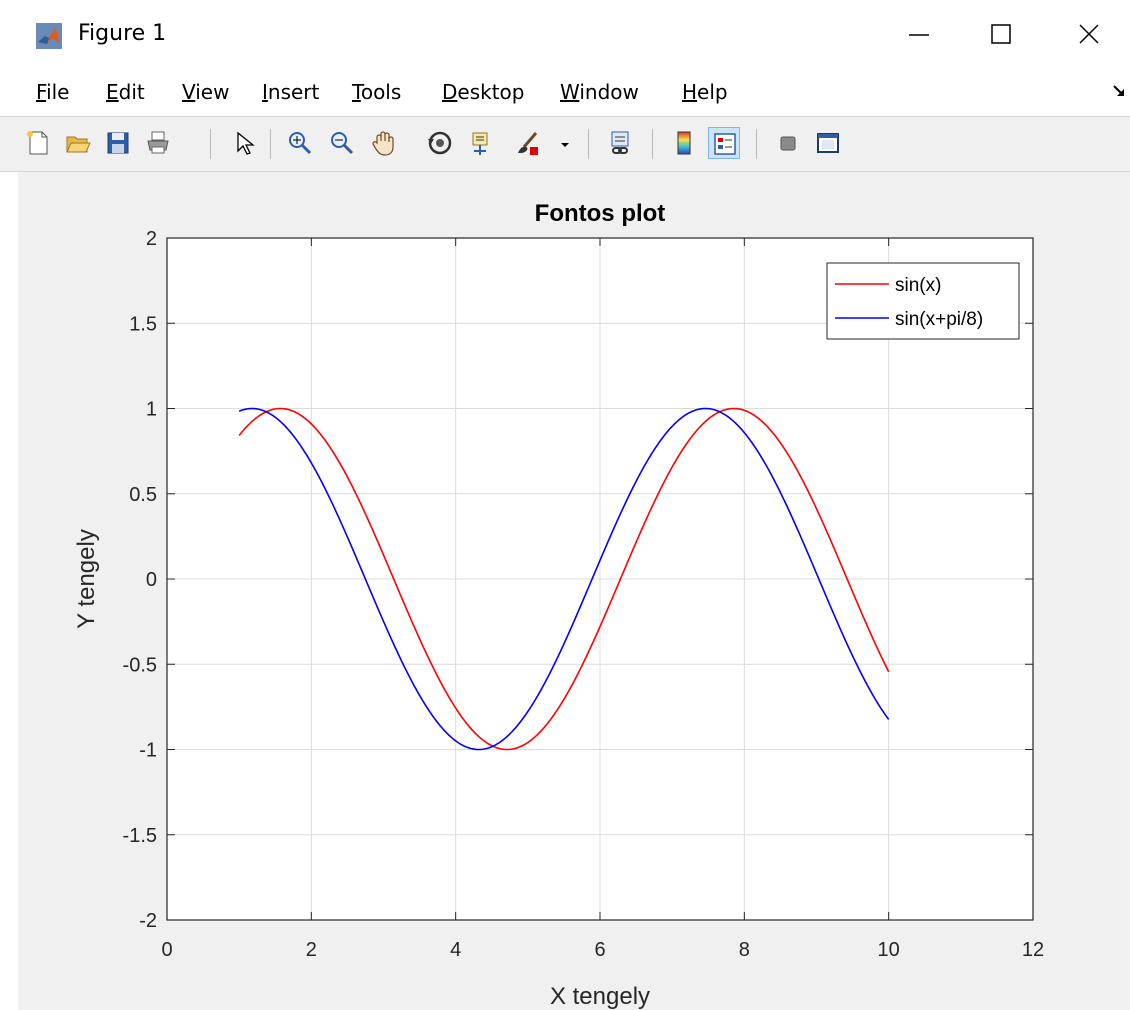 The width and height of the screenshot is (1130, 1010). I want to click on link-plot-icon, so click(620, 142).